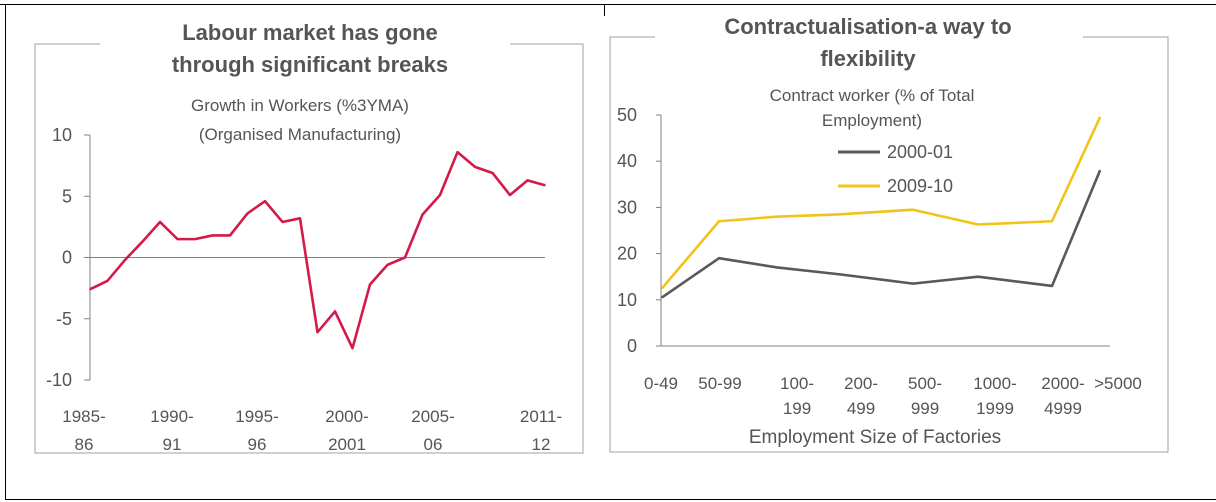 This screenshot has height=502, width=1216. What do you see at coordinates (310, 64) in the screenshot?
I see `left-chart-title-line-2: through significant breaks` at bounding box center [310, 64].